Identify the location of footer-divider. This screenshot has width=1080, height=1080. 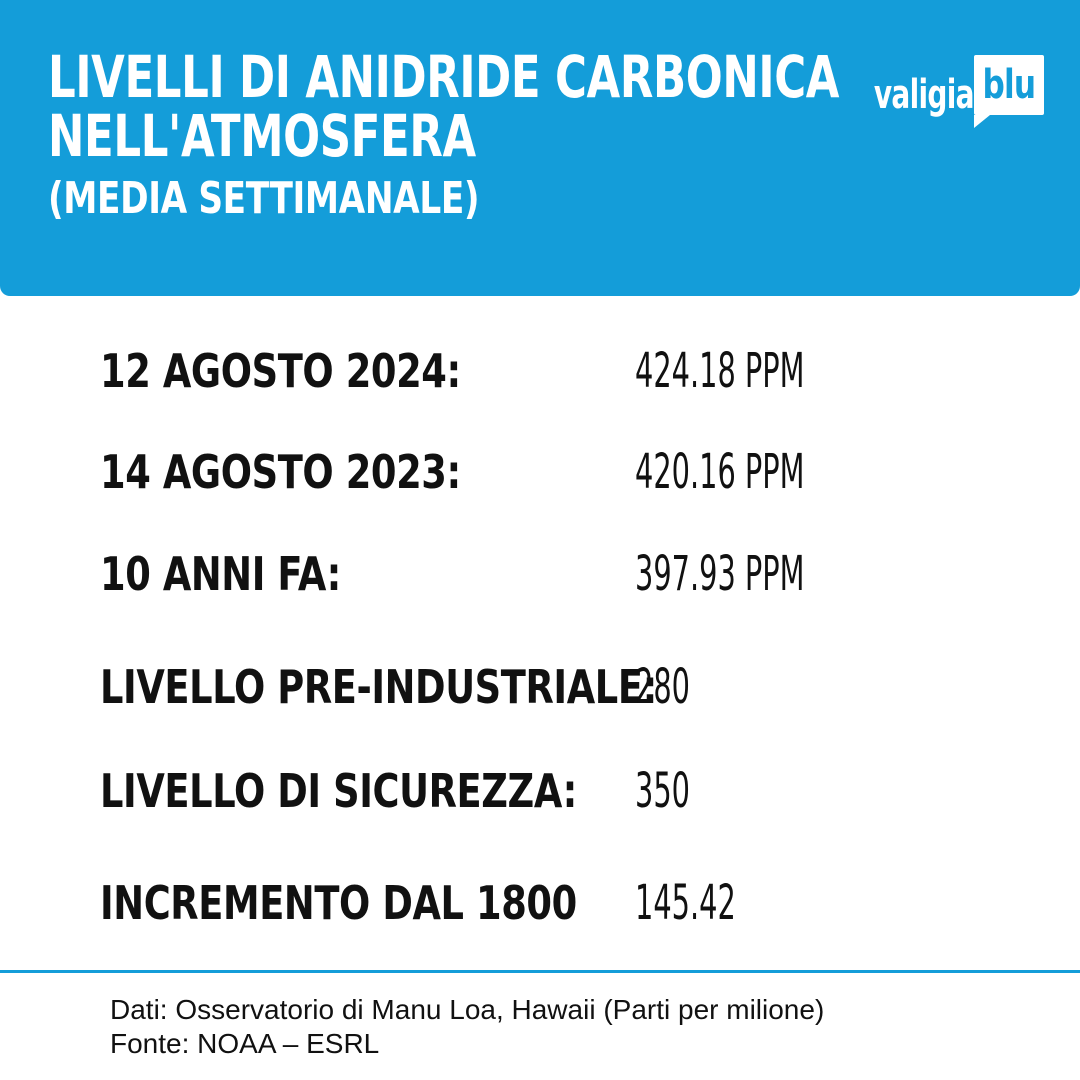
(540, 971).